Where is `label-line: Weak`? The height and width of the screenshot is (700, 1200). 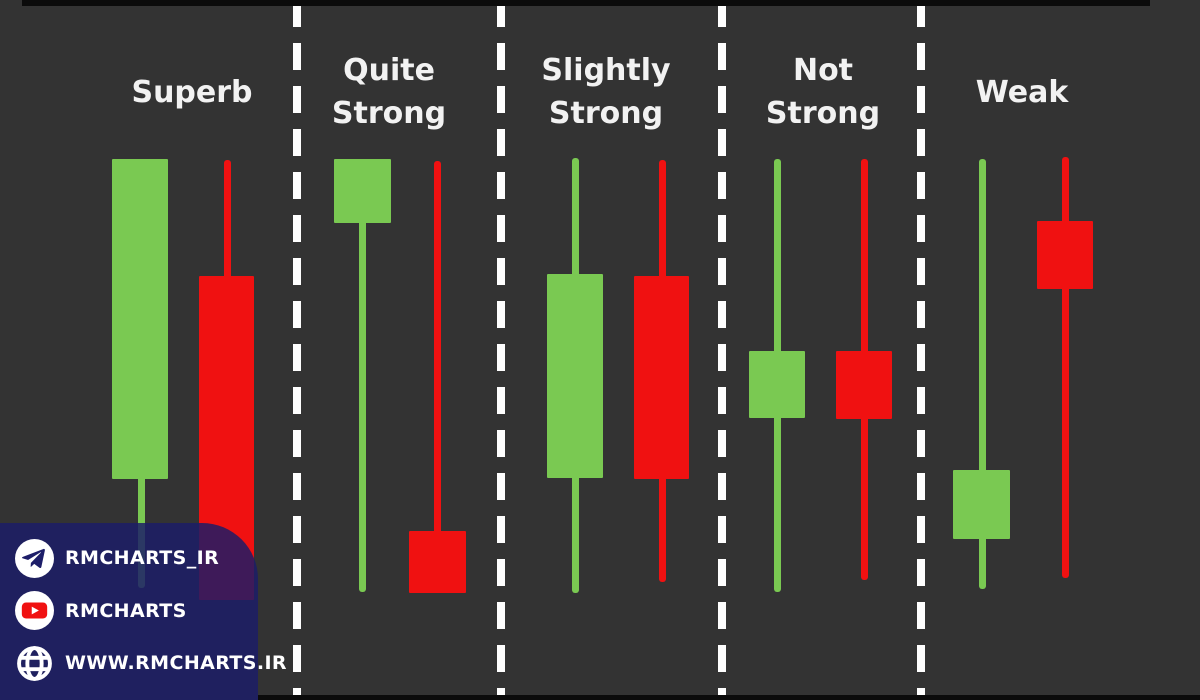 label-line: Weak is located at coordinates (1022, 92).